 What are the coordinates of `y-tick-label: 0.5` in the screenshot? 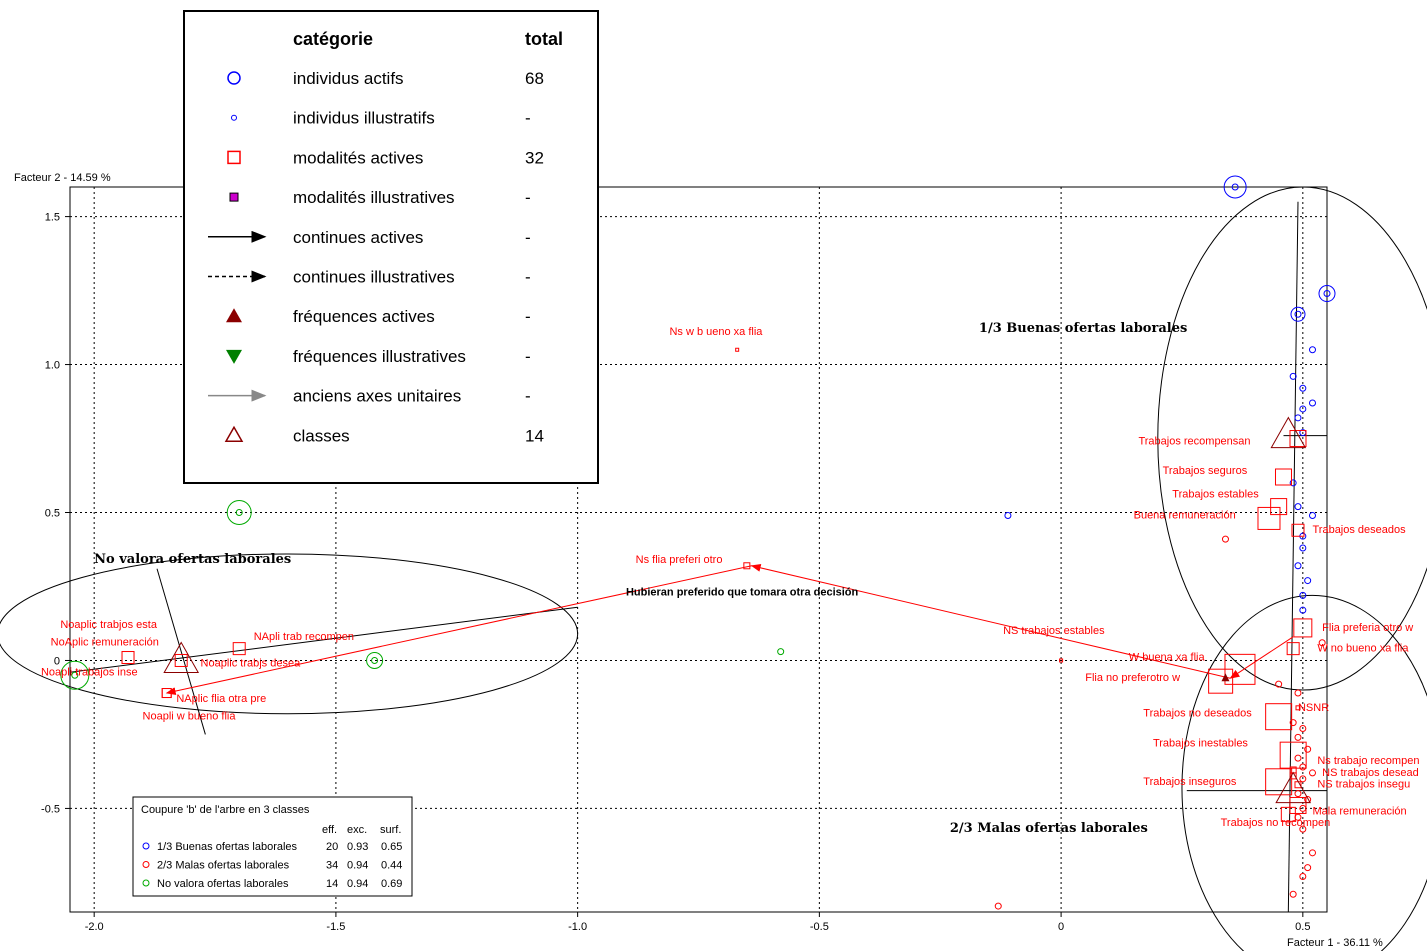 It's located at (52, 514).